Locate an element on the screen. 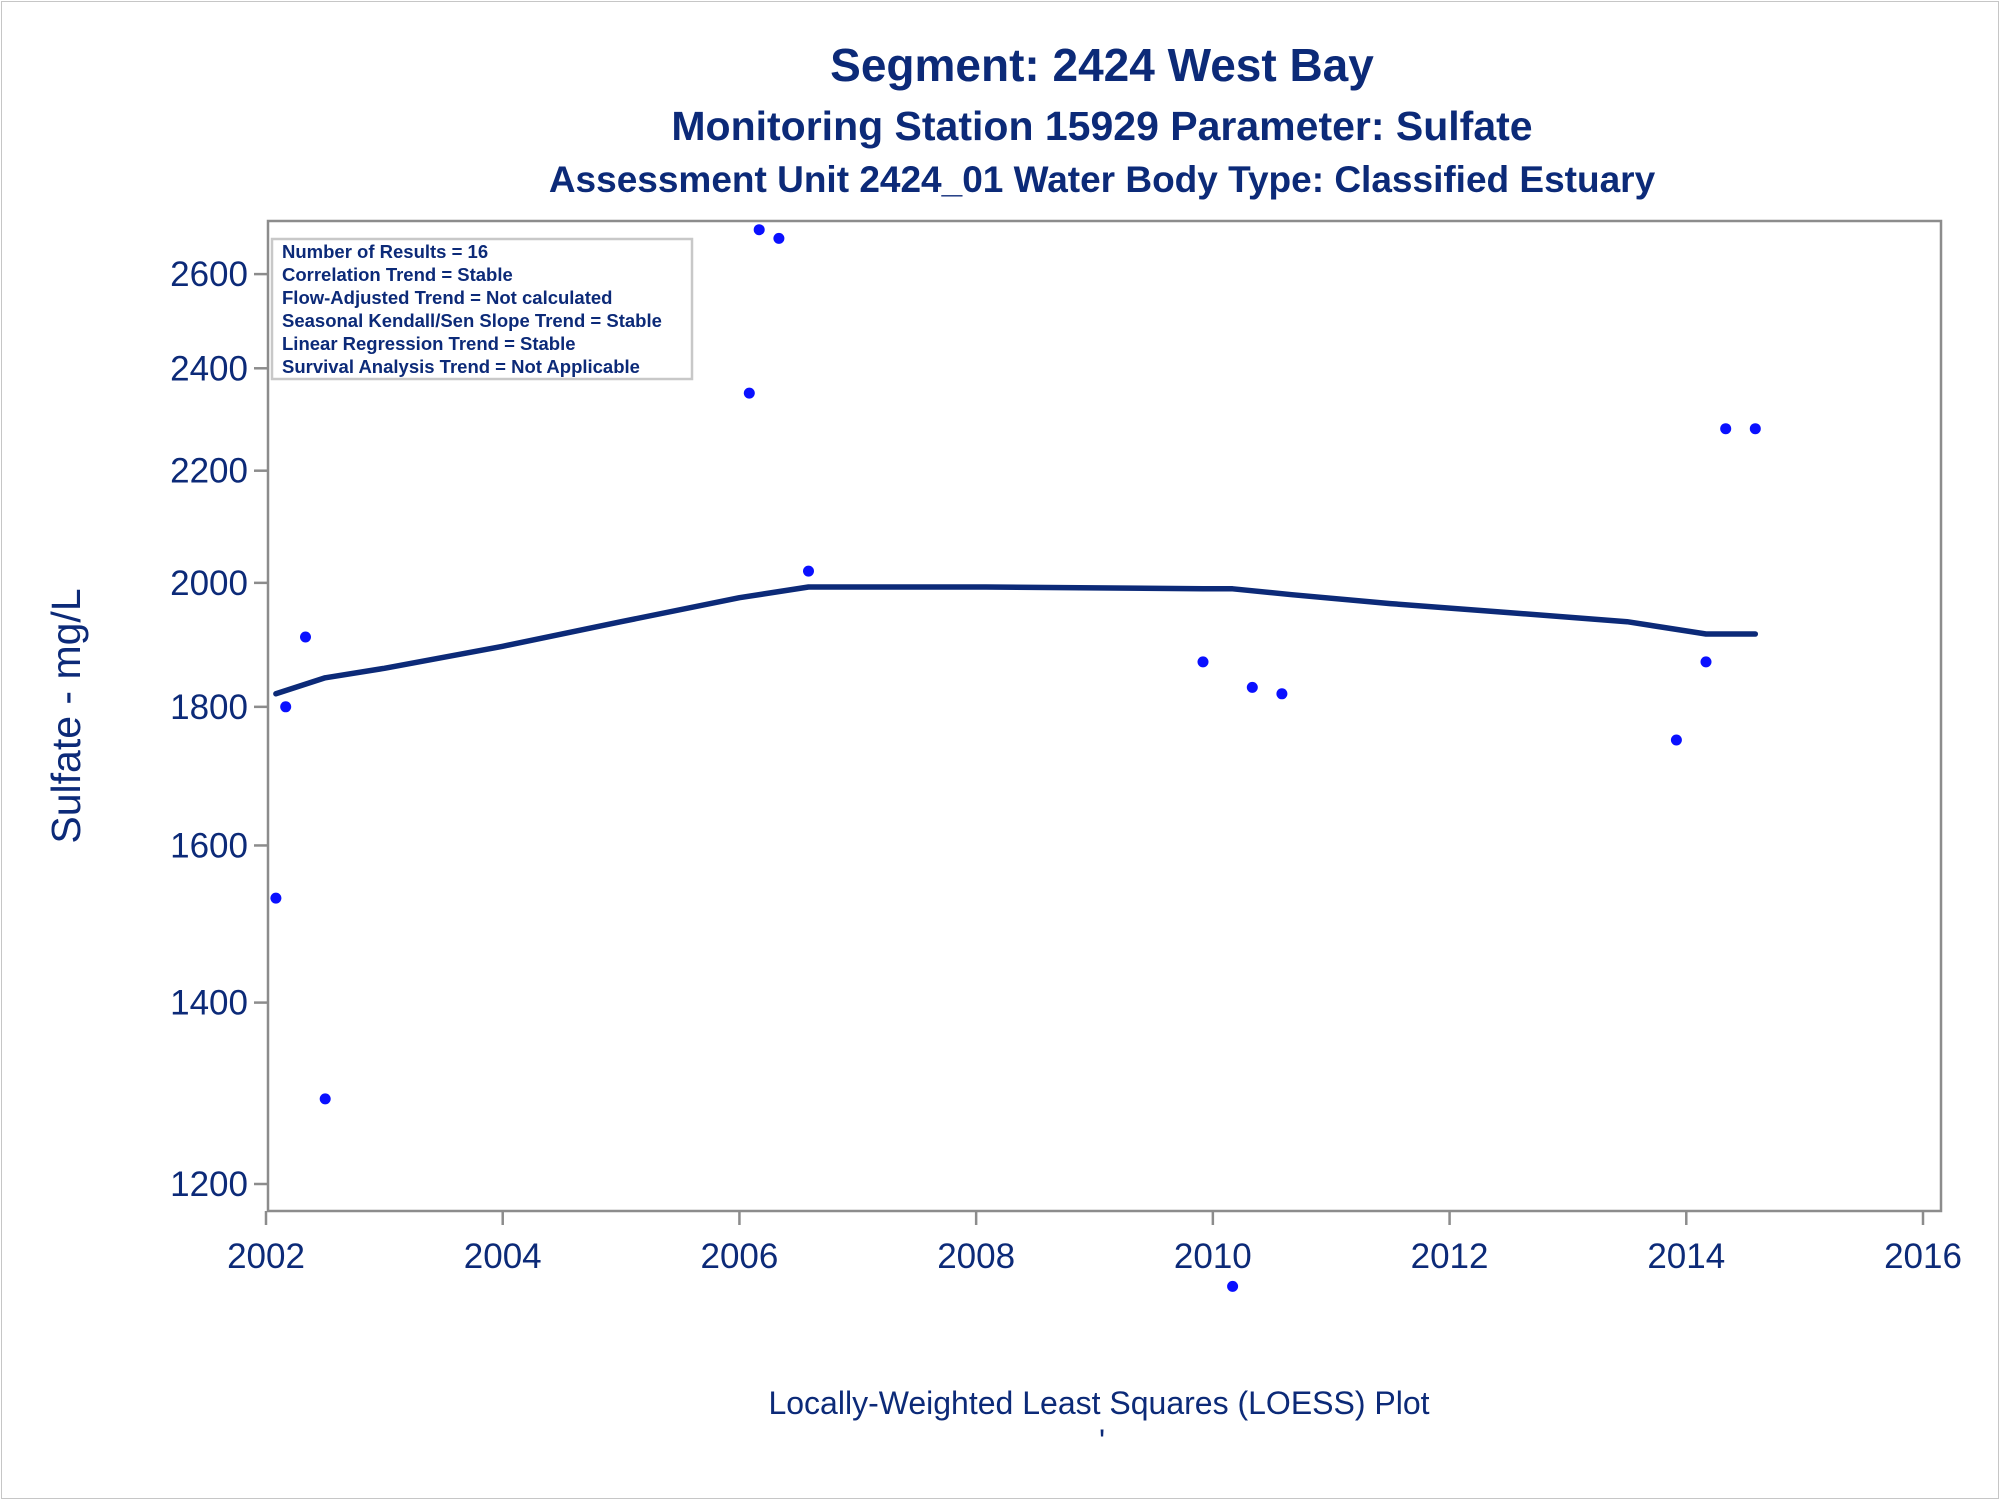 This screenshot has width=2000, height=1500. x-tick-label: 2012 is located at coordinates (1450, 1256).